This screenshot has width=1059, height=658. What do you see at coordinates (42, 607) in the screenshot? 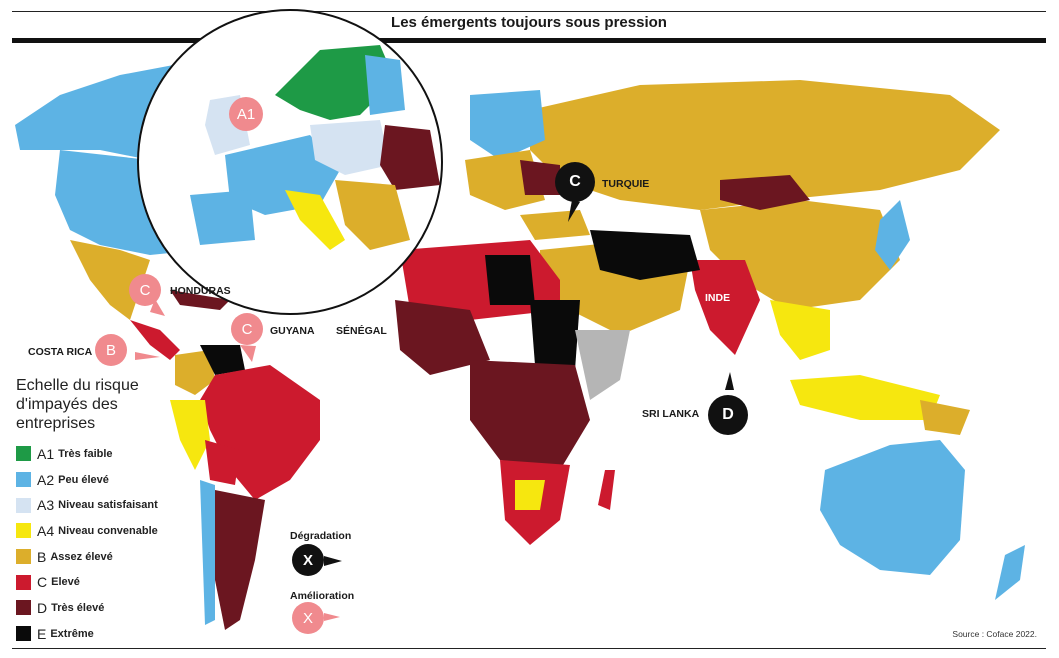
I see `code-d: D` at bounding box center [42, 607].